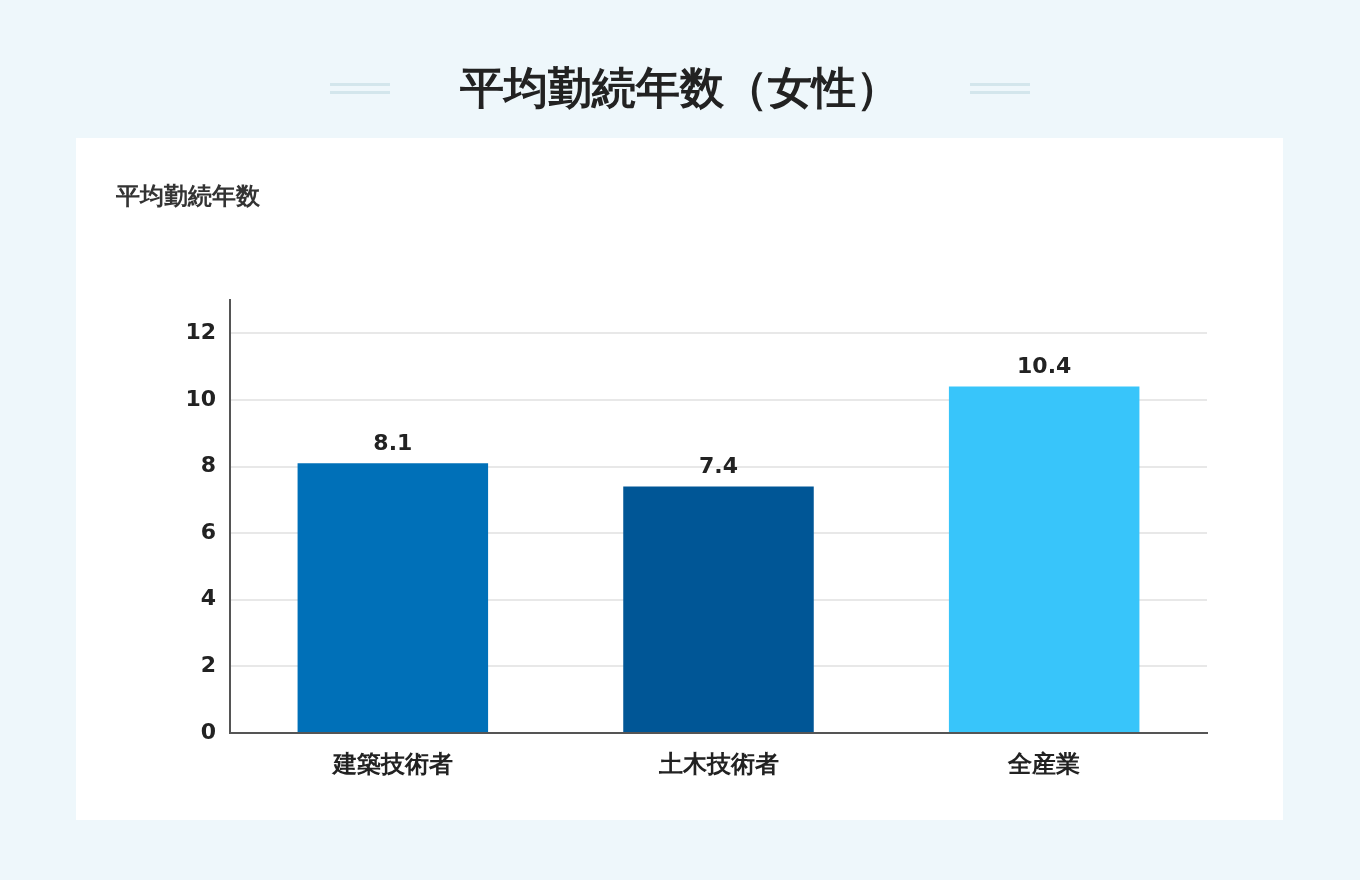 Image resolution: width=1360 pixels, height=880 pixels. Describe the element at coordinates (208, 665) in the screenshot. I see `y-tick-label: 2` at that location.